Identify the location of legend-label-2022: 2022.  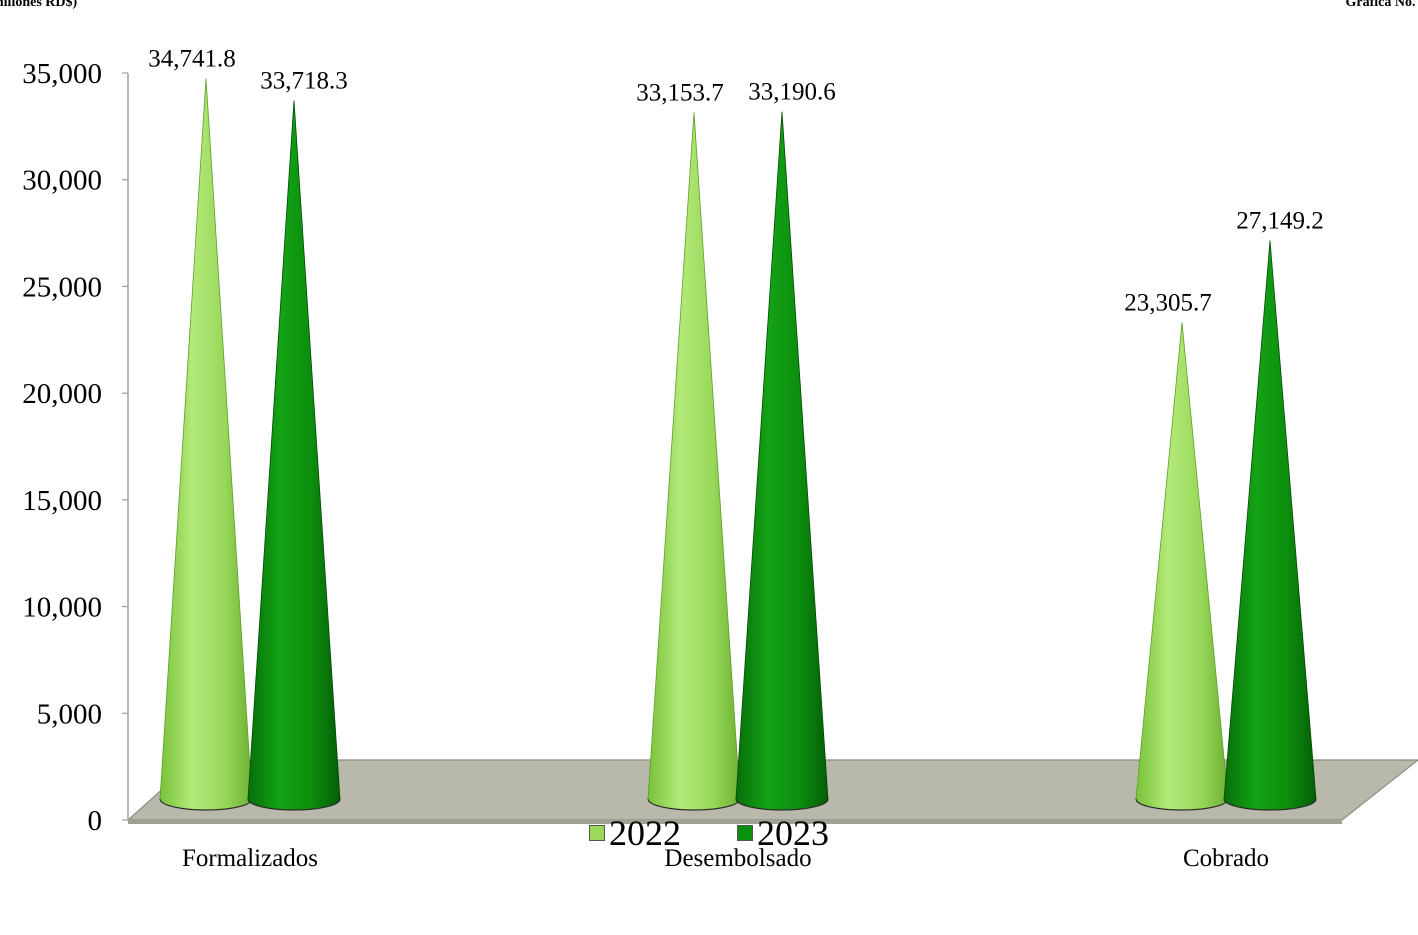
(645, 833).